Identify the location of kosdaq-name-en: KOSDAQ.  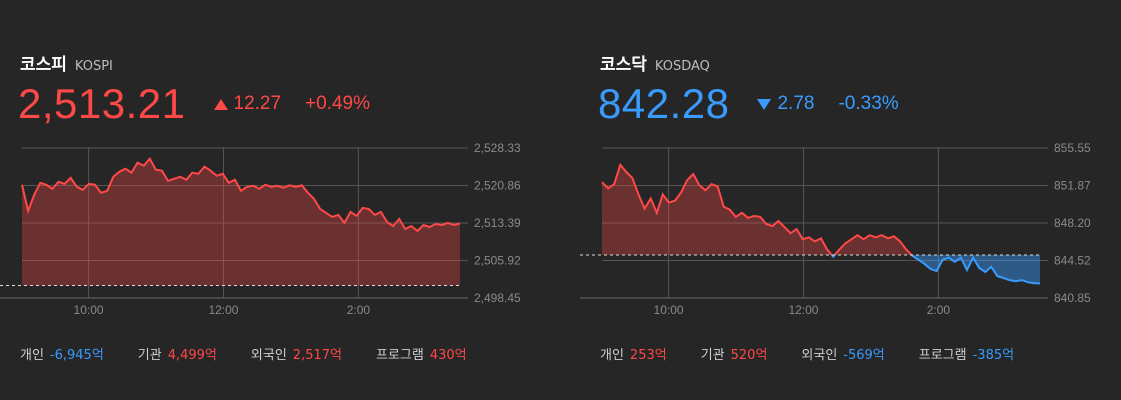
(682, 66).